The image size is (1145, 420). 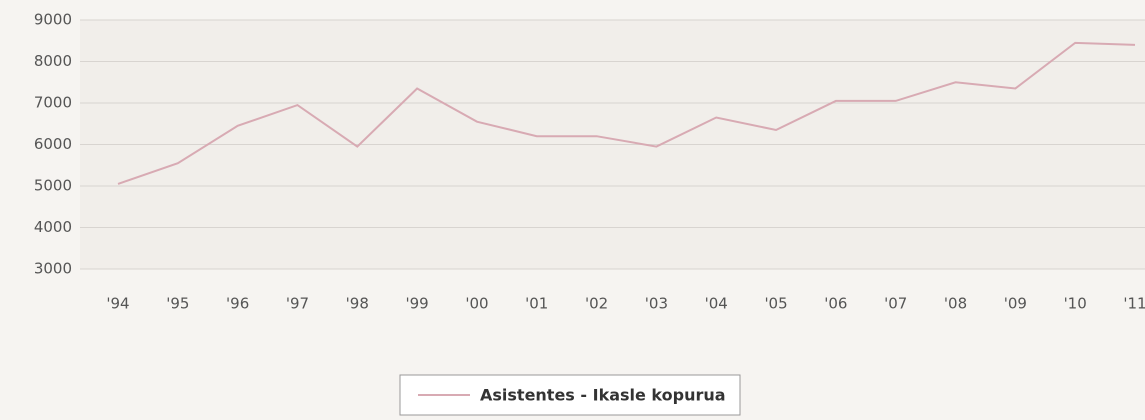 What do you see at coordinates (53, 144) in the screenshot?
I see `y-tick-label: 6000` at bounding box center [53, 144].